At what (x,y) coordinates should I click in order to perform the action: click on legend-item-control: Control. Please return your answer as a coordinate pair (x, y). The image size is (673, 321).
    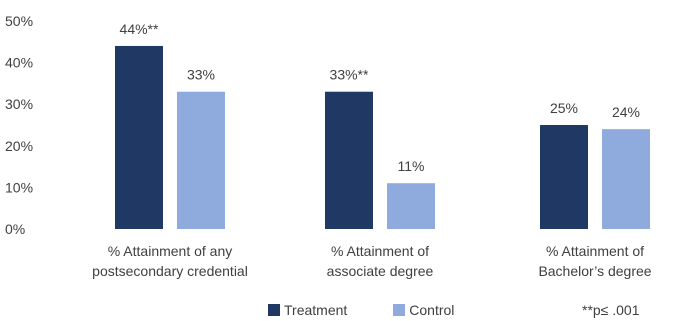
    Looking at the image, I should click on (423, 310).